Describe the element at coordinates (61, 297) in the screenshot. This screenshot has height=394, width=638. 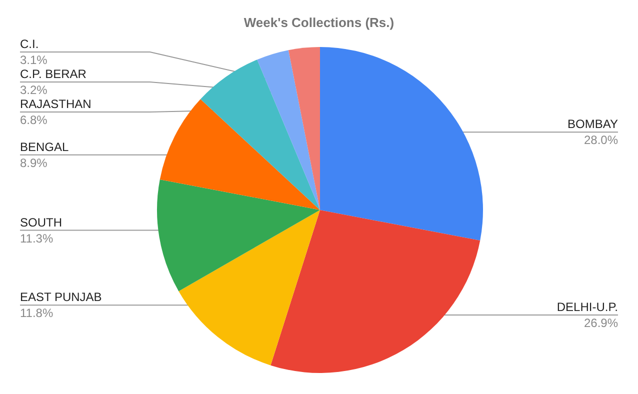
I see `slice-label: EAST PUNJAB` at that location.